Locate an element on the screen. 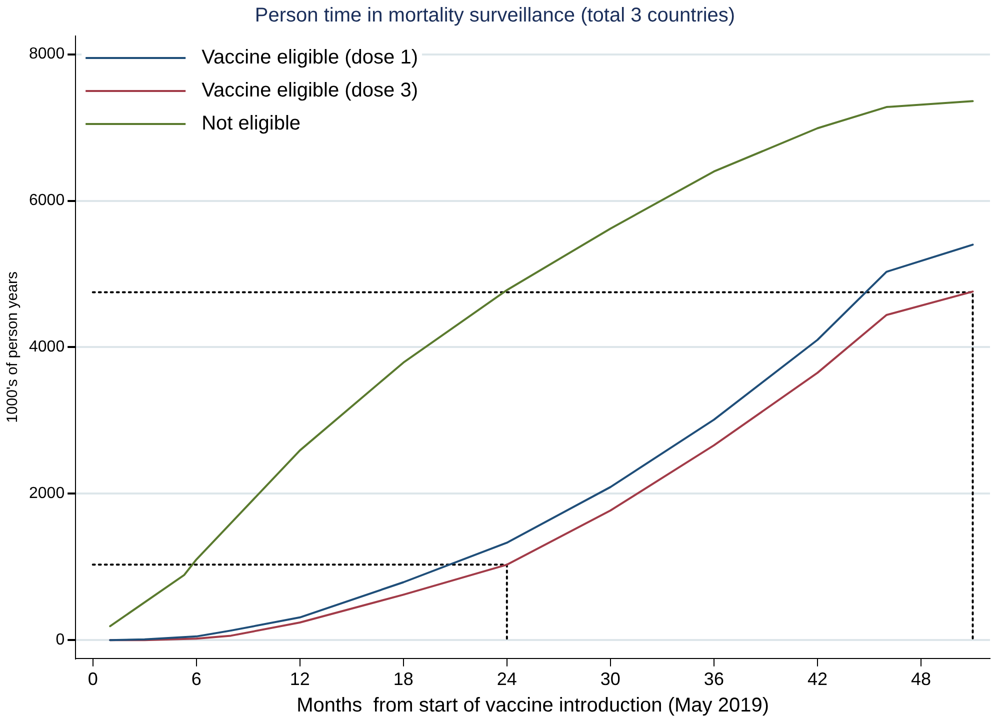  x-tick-label: 18 is located at coordinates (403, 679).